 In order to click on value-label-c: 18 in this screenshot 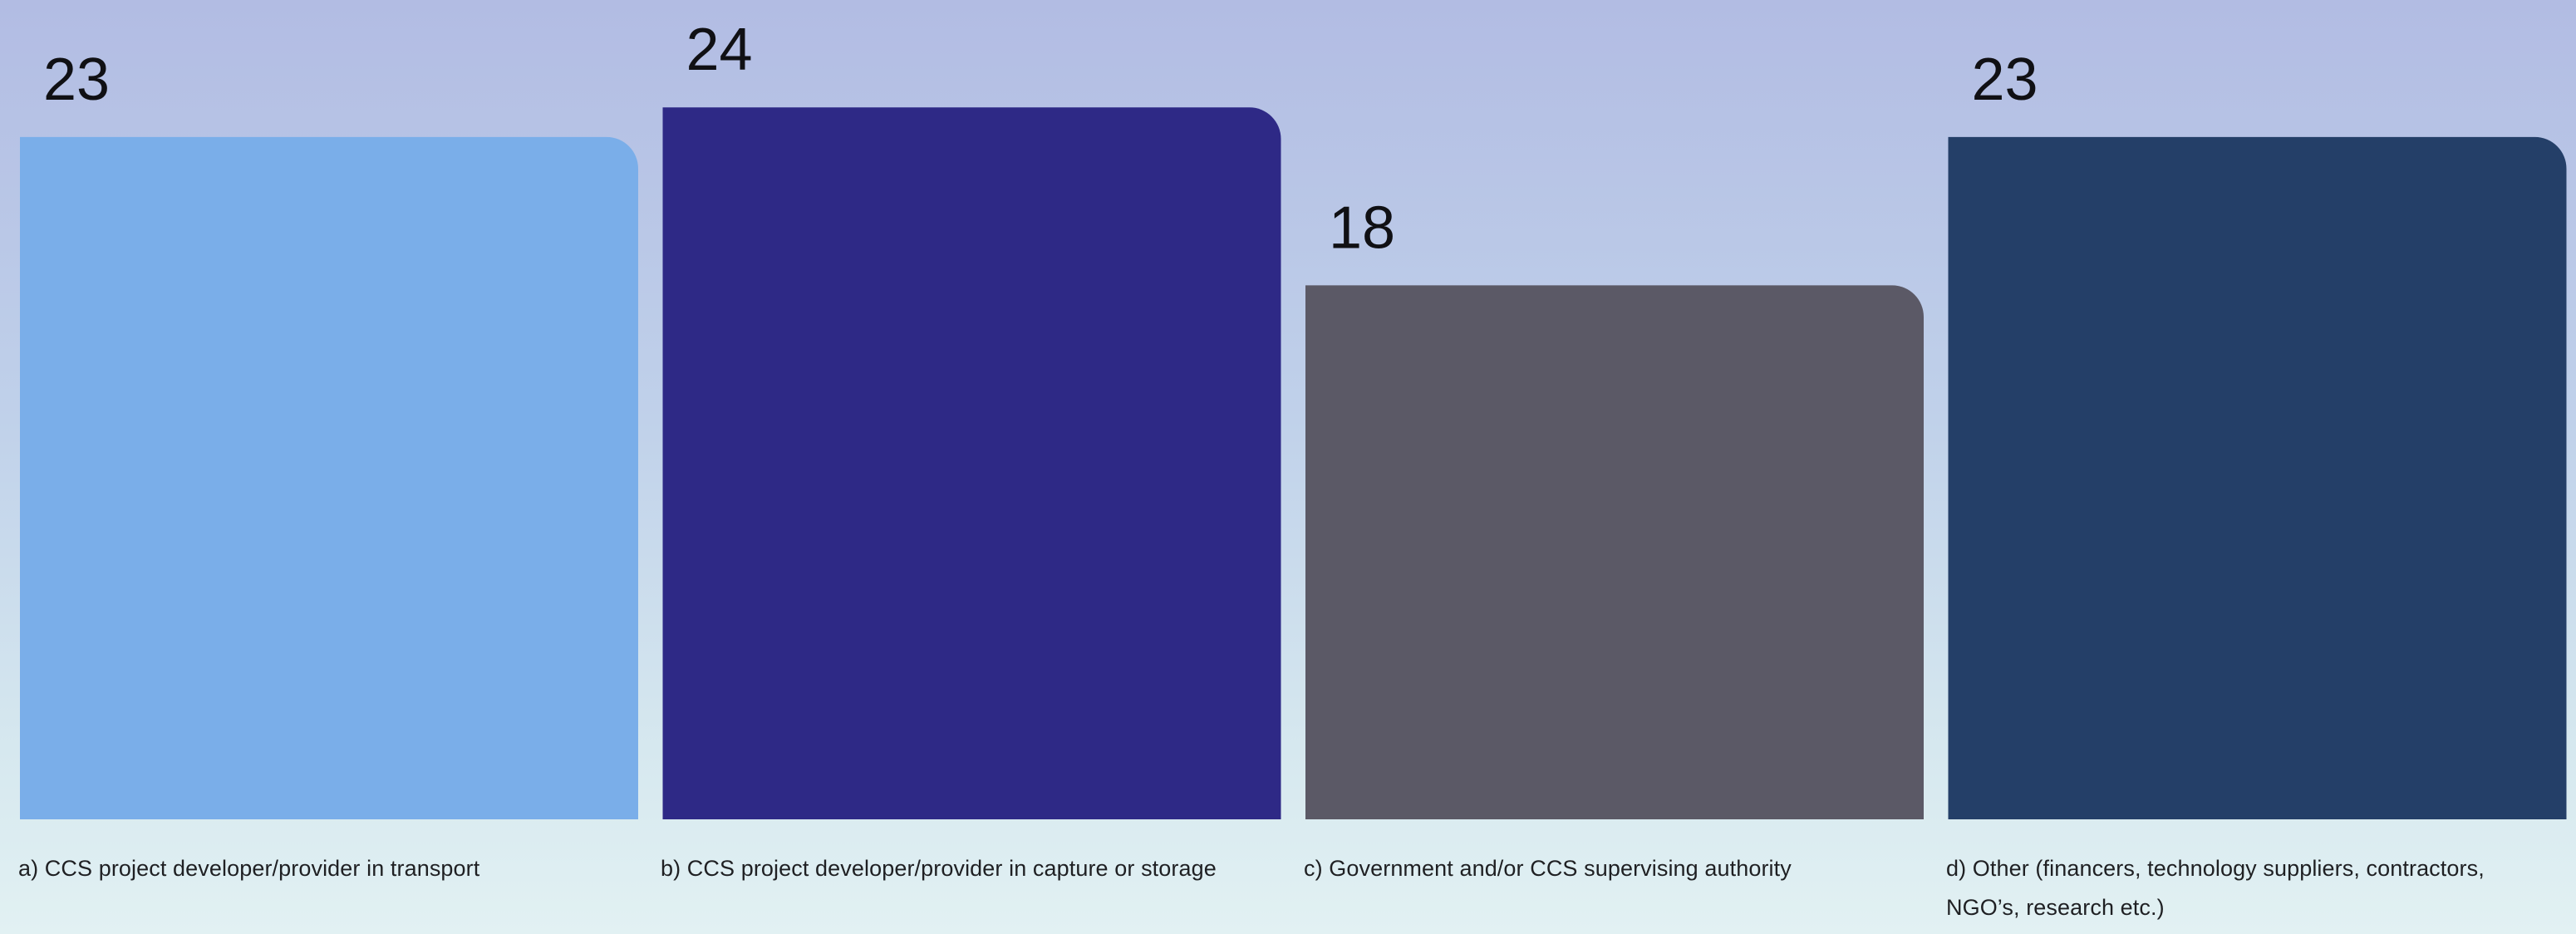, I will do `click(1362, 227)`.